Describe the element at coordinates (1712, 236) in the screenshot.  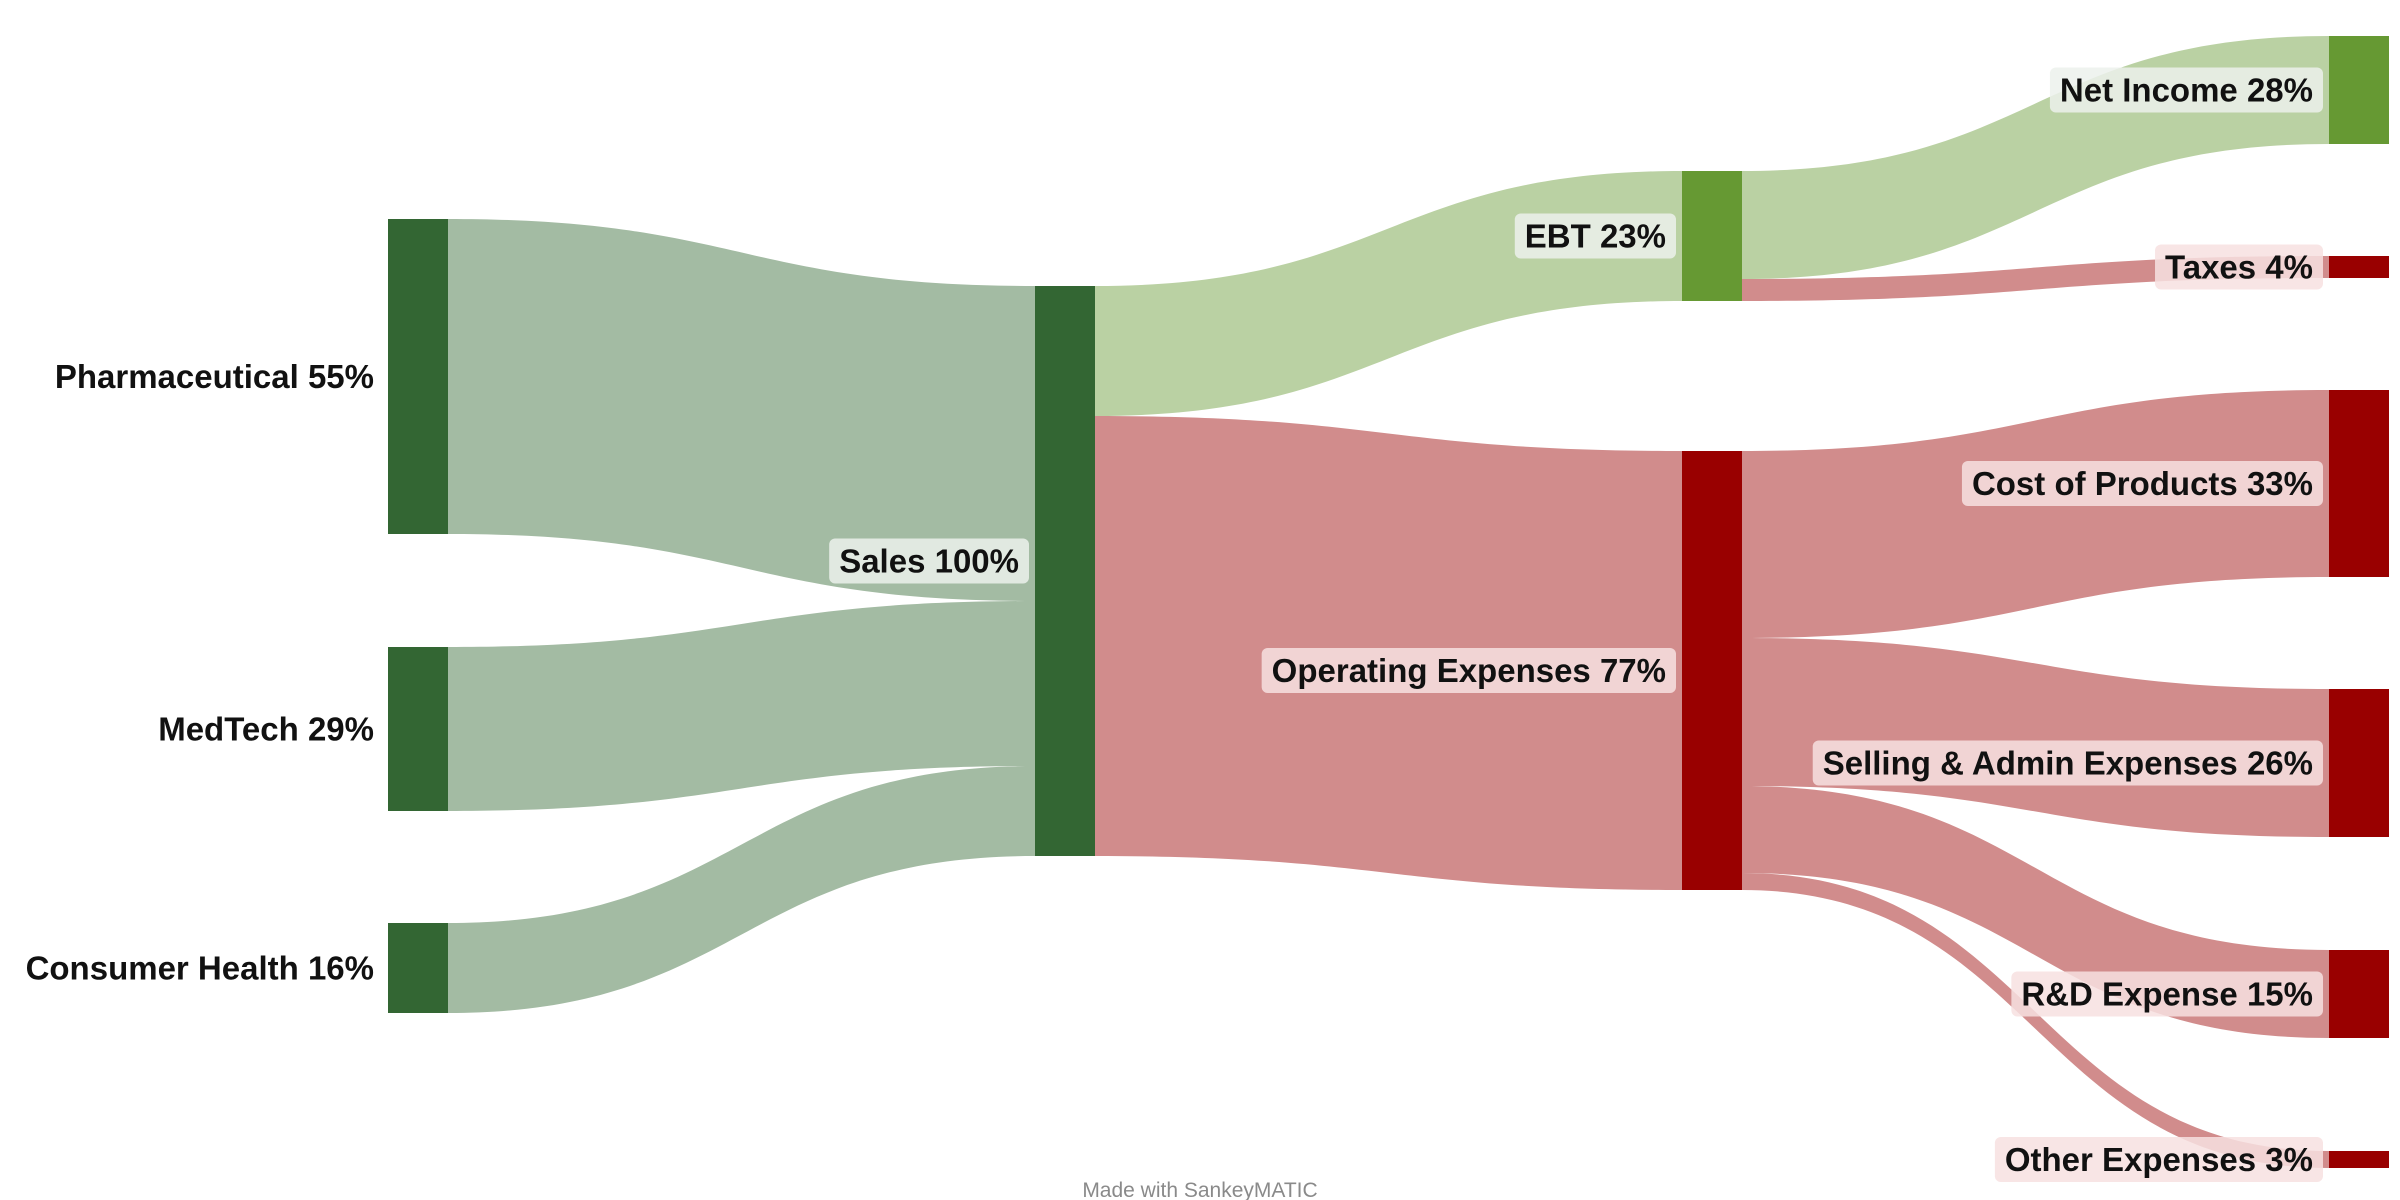
I see `node-ebt` at that location.